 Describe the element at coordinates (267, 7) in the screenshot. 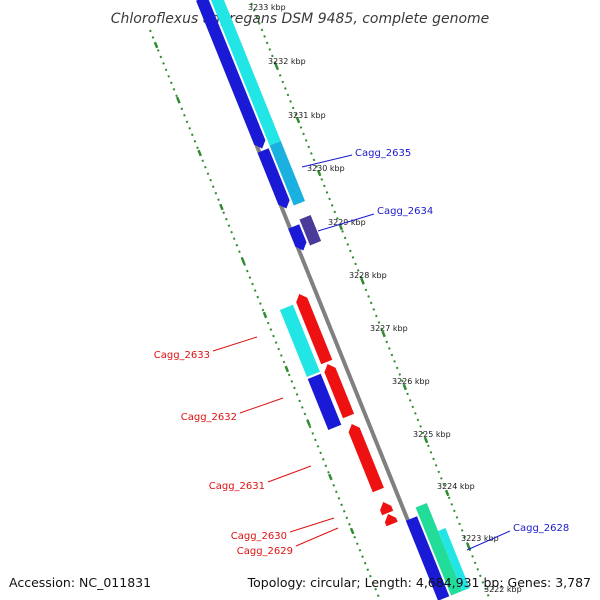

I see `scale-label: 3233 kbp` at that location.